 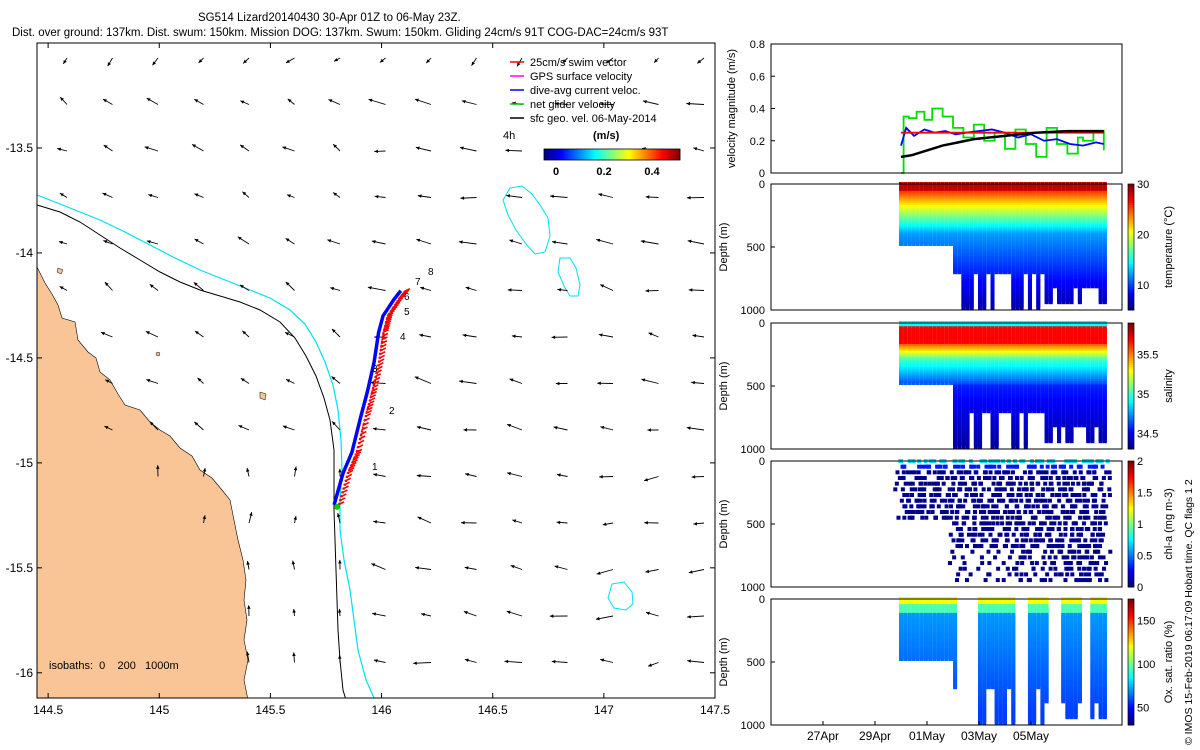 What do you see at coordinates (25, 463) in the screenshot?
I see `map-y-tick-label: -15` at bounding box center [25, 463].